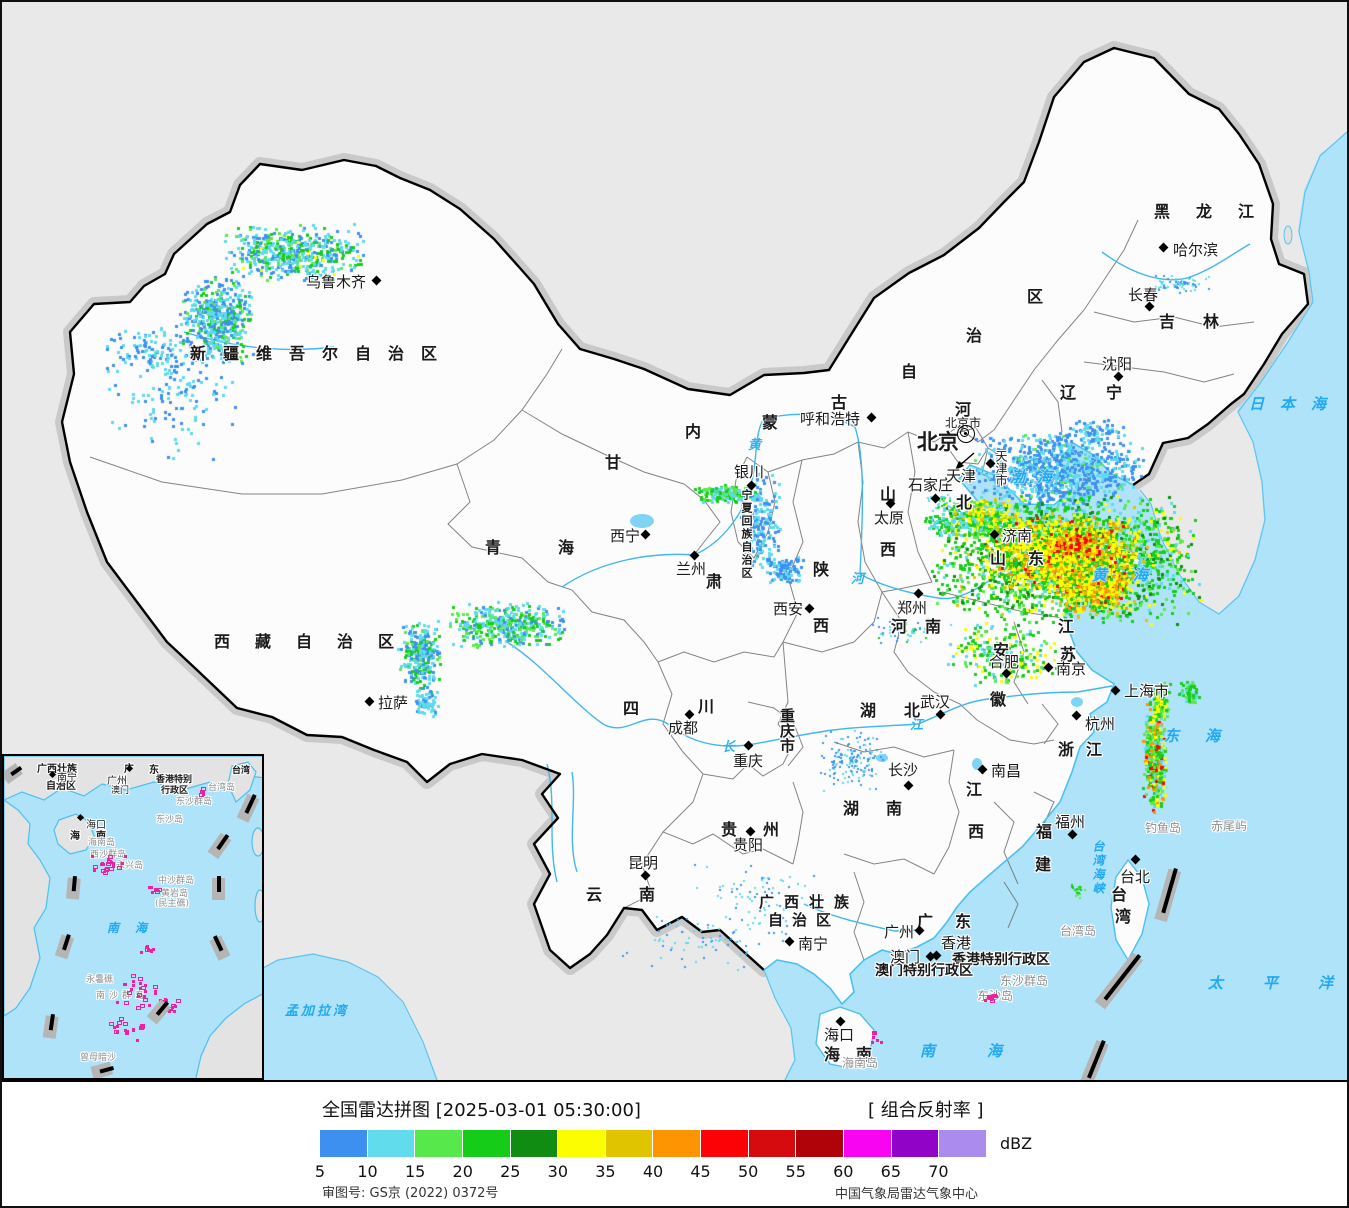 This screenshot has height=1208, width=1349. Describe the element at coordinates (700, 1171) in the screenshot. I see `dbz-tick-45: 45` at that location.